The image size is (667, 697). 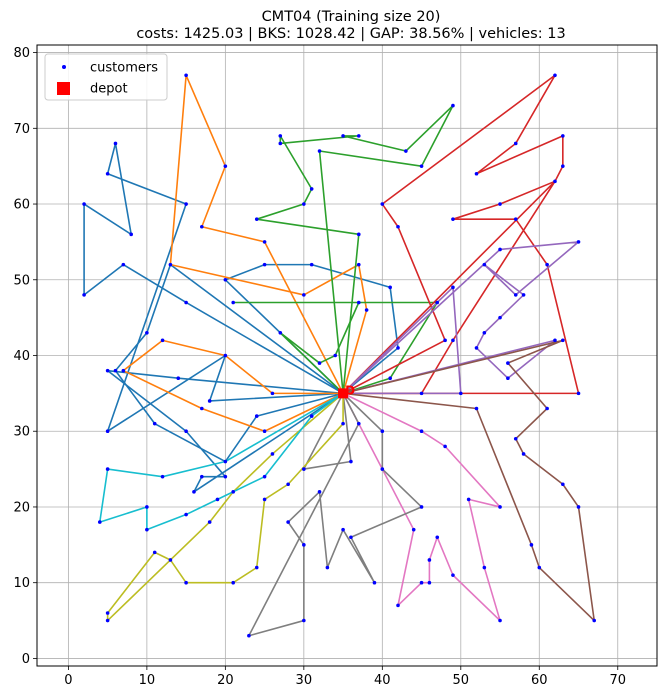 I want to click on y-tick-label: 40, so click(x=21, y=356).